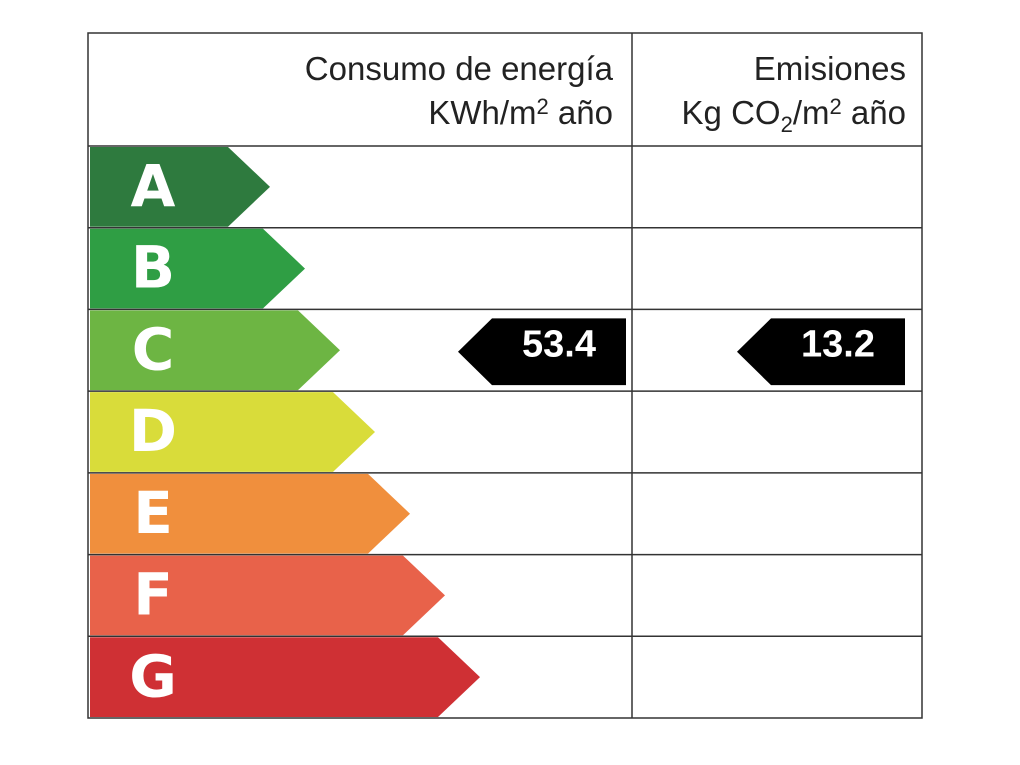 Image resolution: width=1020 pixels, height=765 pixels. What do you see at coordinates (153, 676) in the screenshot?
I see `class-letter: G` at bounding box center [153, 676].